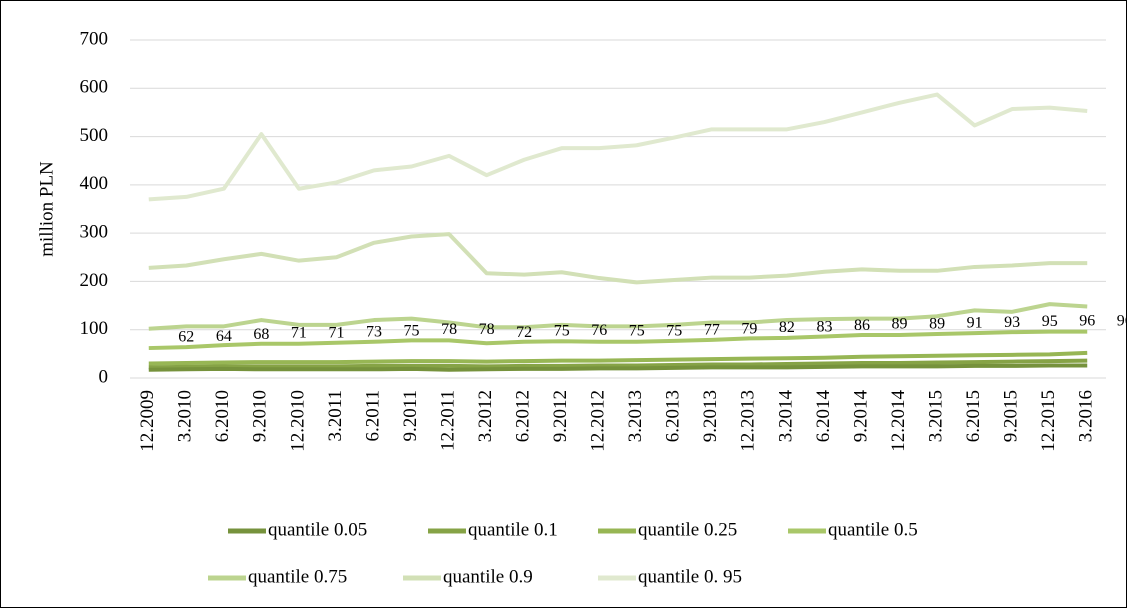 This screenshot has height=608, width=1127. I want to click on legend-label: quantile 0.9, so click(488, 576).